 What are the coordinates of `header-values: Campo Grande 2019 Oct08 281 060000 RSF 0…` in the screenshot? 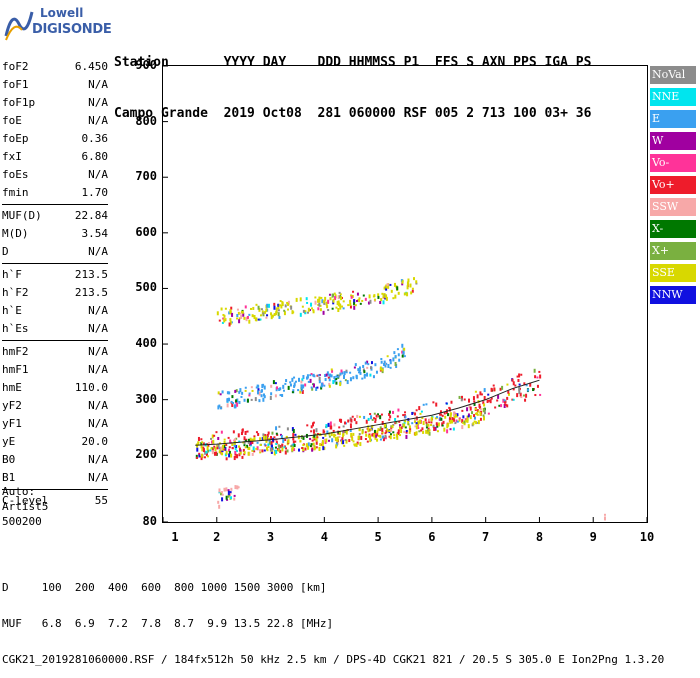 It's located at (353, 113).